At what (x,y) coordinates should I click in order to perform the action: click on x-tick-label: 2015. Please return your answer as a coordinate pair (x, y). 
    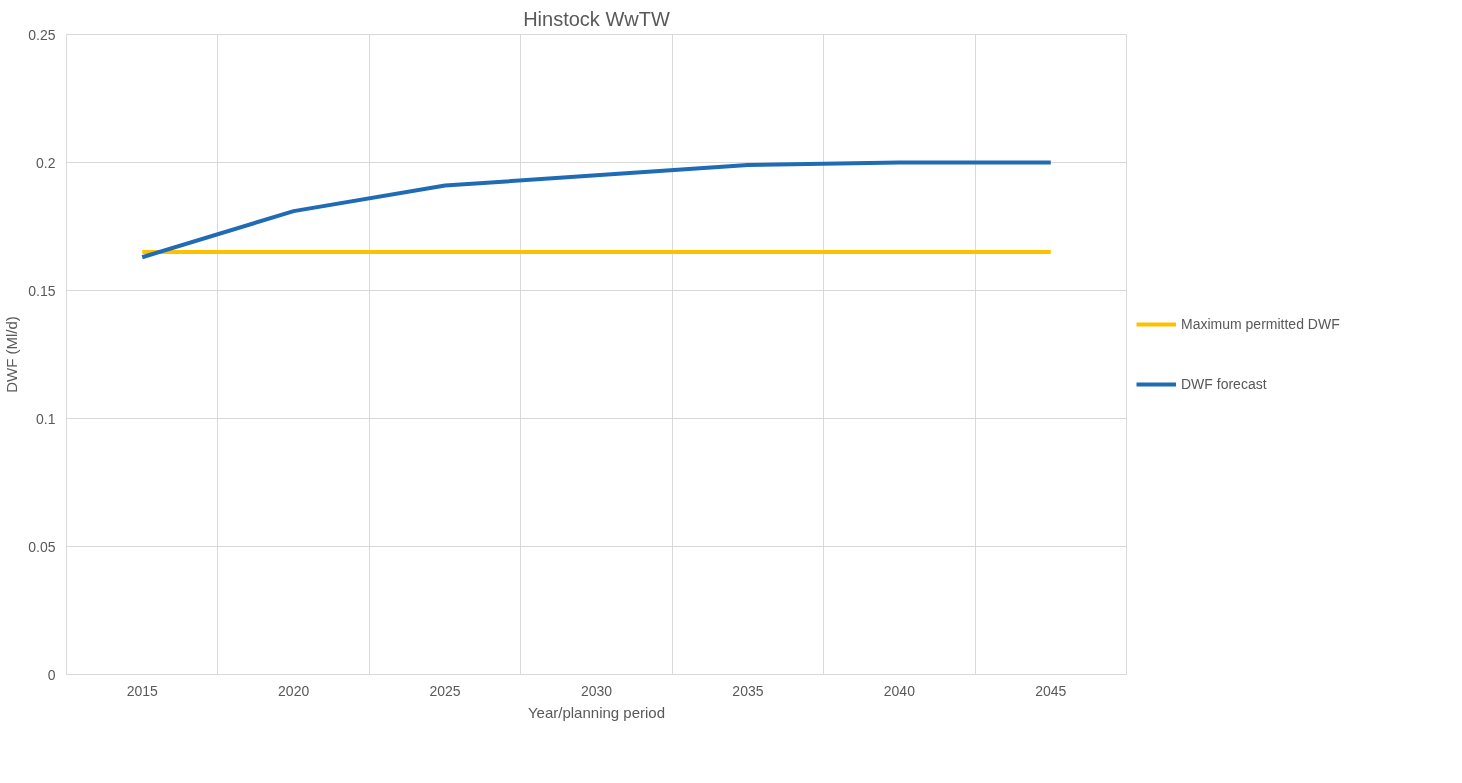
    Looking at the image, I should click on (142, 690).